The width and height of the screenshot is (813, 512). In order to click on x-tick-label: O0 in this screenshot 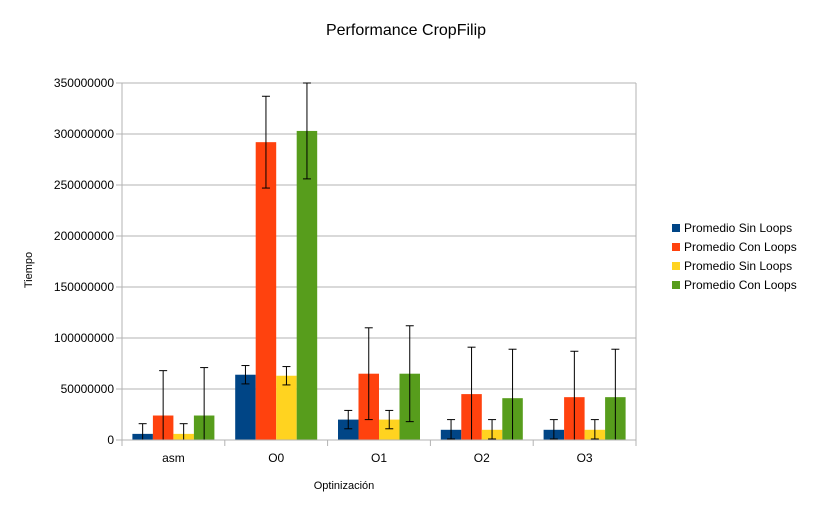, I will do `click(276, 458)`.